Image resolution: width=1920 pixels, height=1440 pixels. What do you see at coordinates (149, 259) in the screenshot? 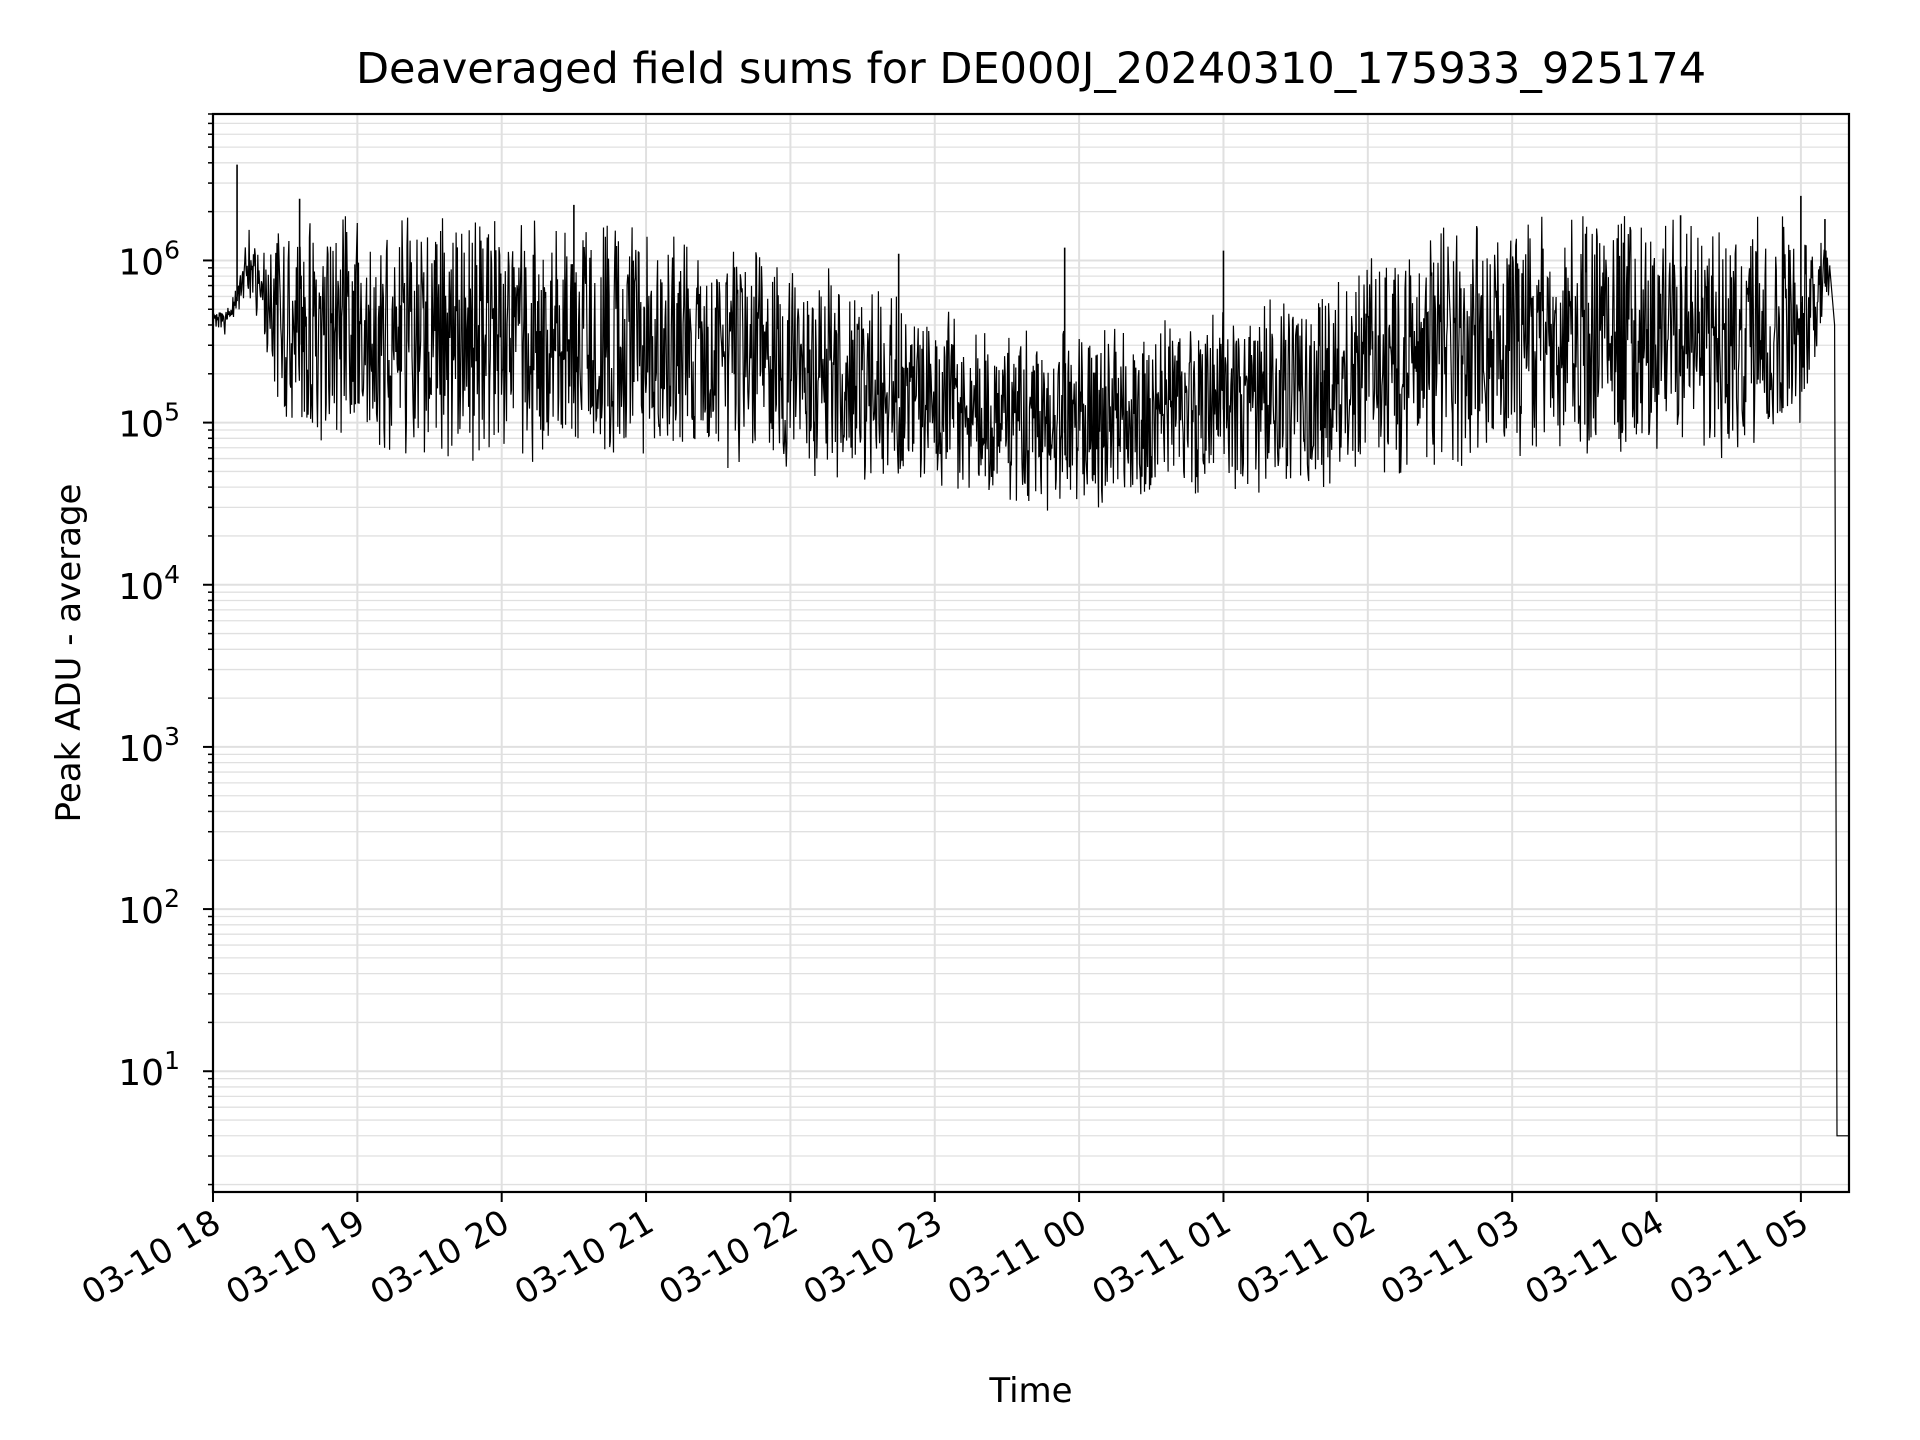
I see `y-tick-label: 10⁶` at bounding box center [149, 259].